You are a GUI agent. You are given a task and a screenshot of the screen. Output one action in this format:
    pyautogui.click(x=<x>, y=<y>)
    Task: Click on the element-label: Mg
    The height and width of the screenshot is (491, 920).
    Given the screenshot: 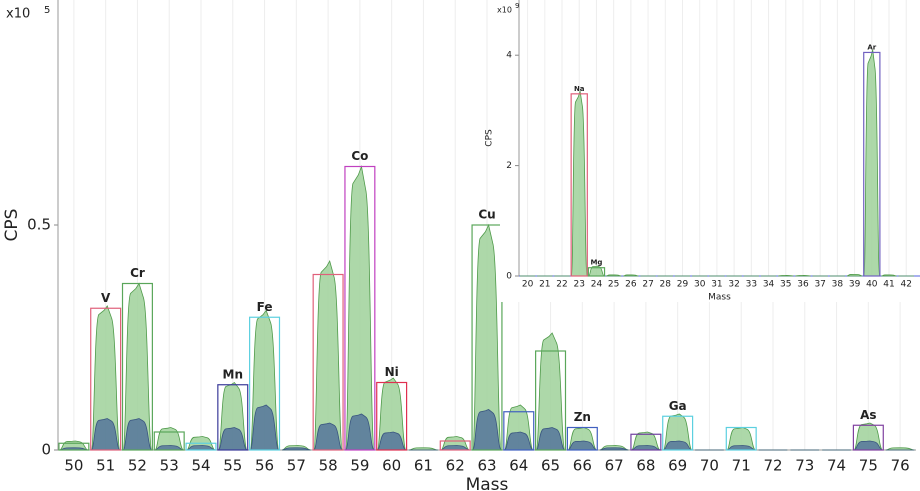 What is the action you would take?
    pyautogui.click(x=596, y=263)
    